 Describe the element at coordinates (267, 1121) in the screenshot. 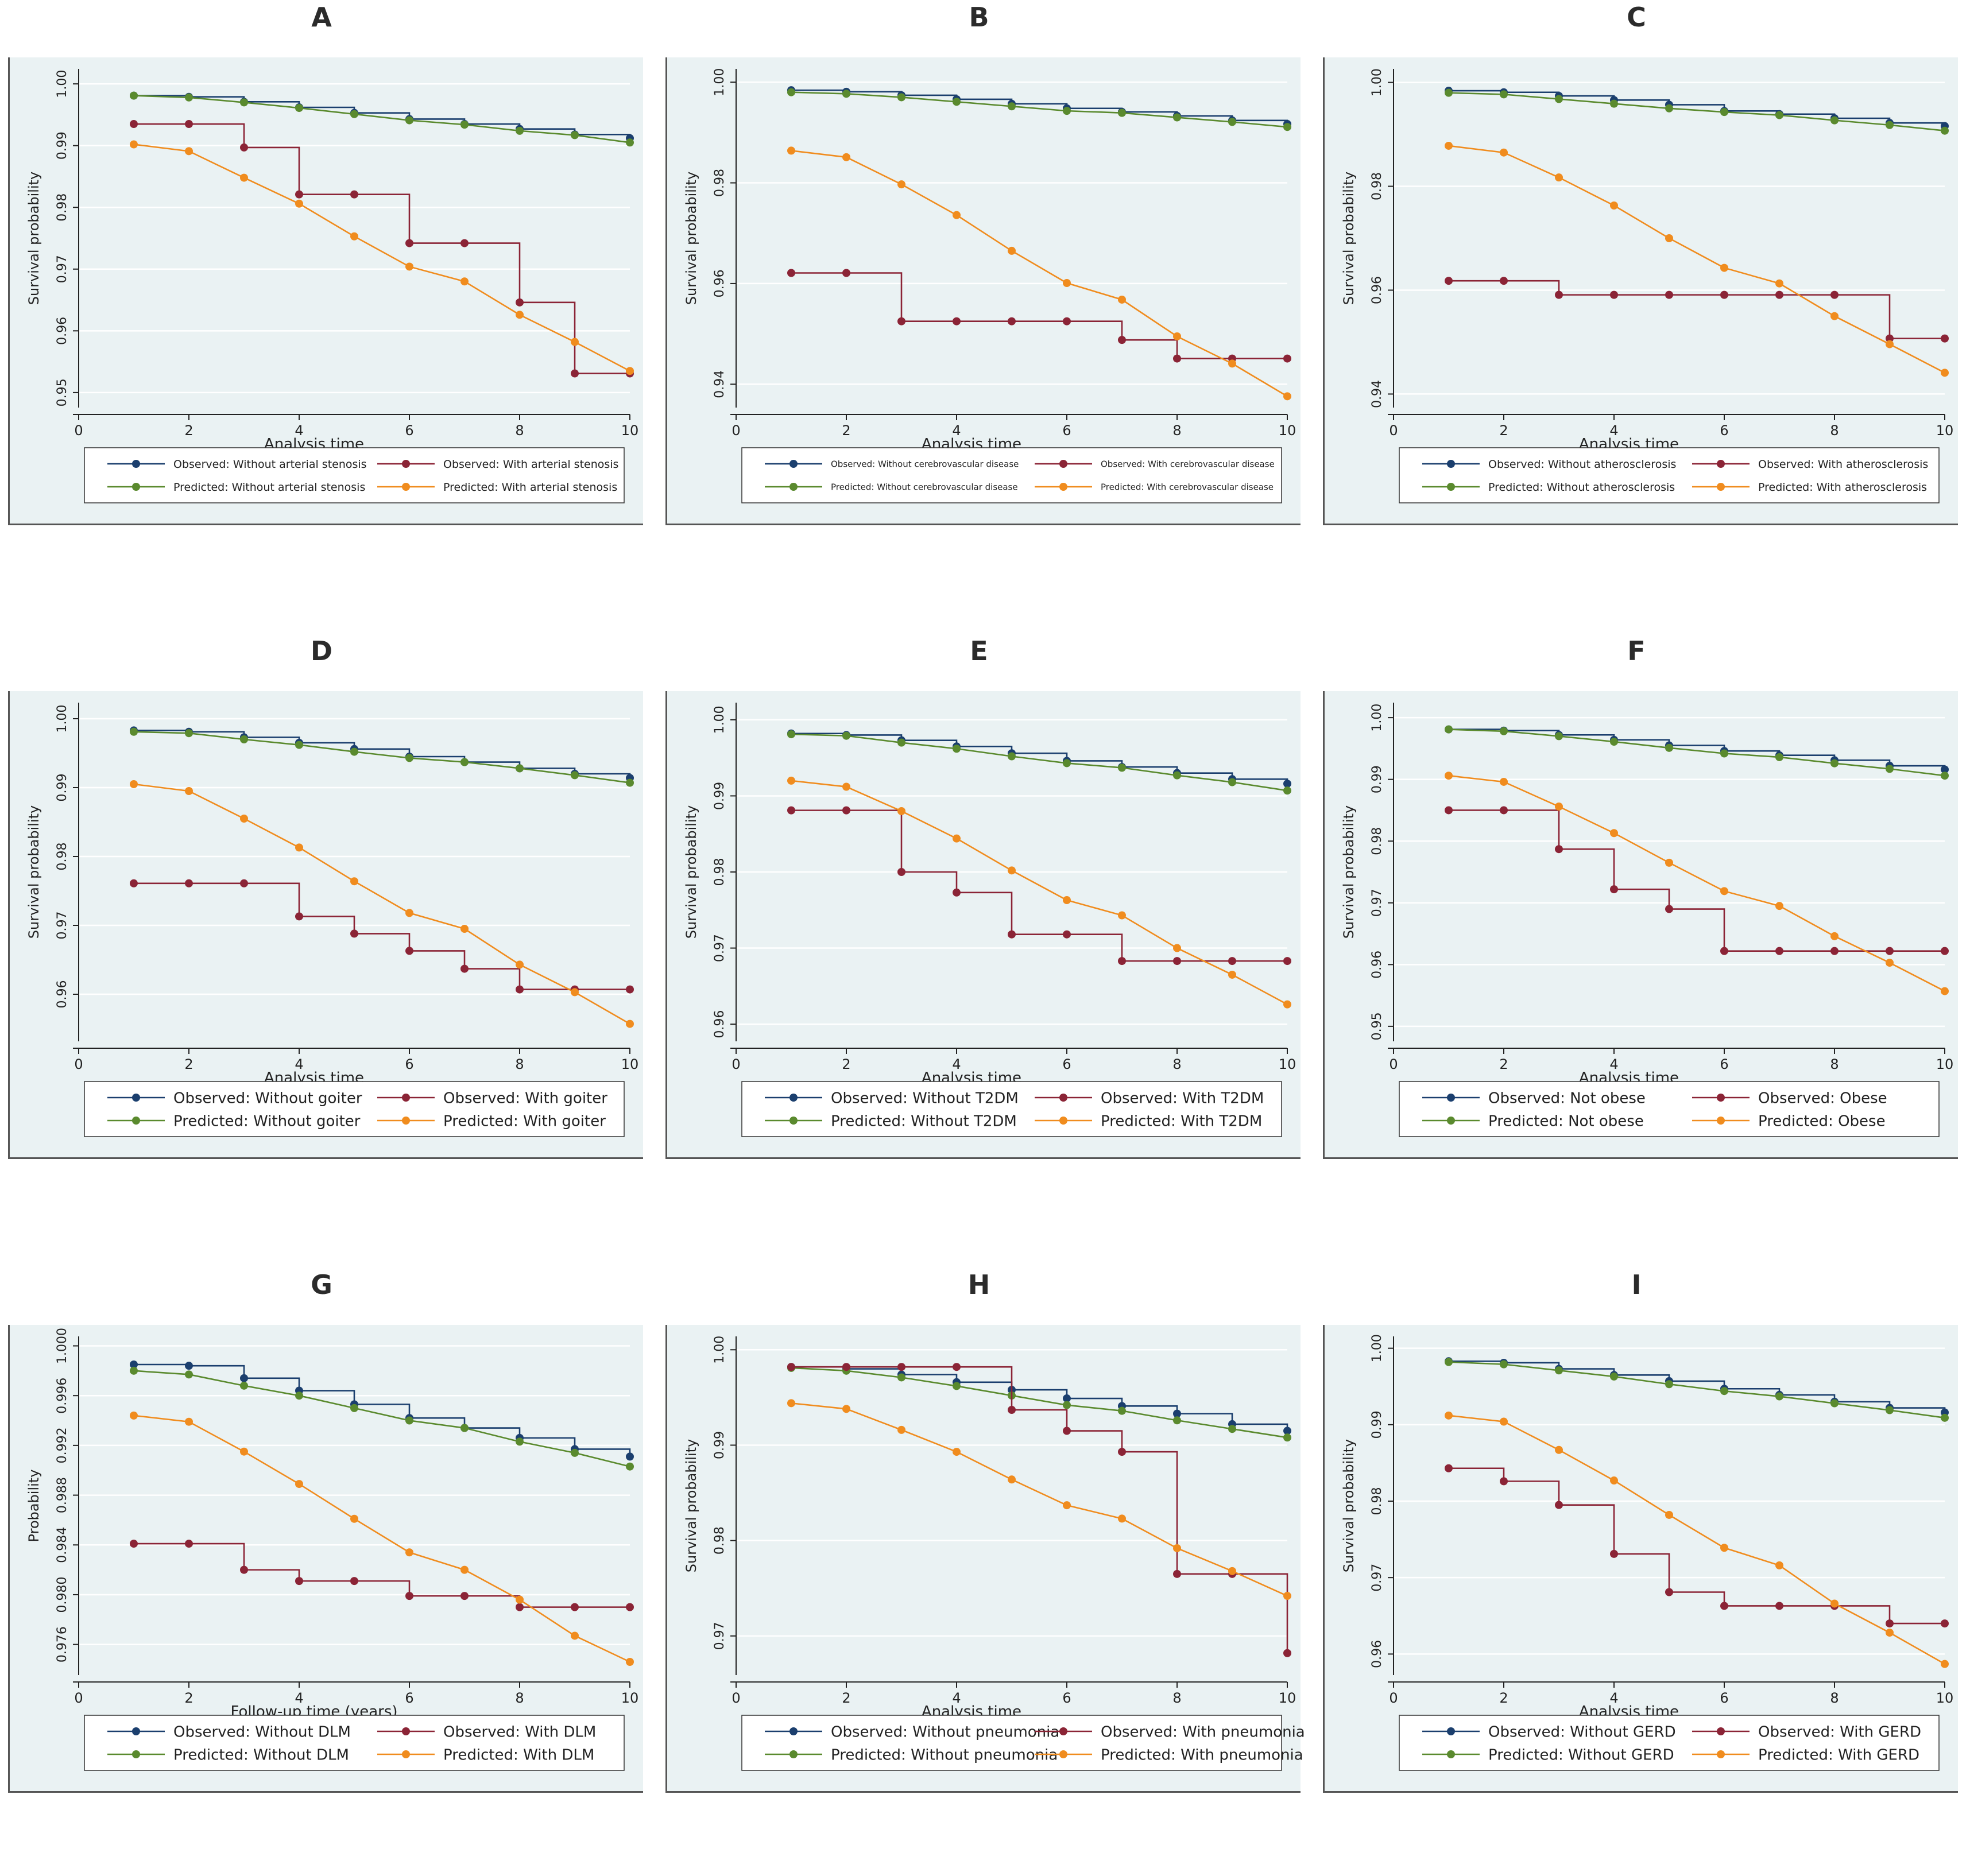

I see `legend-label: Predicted: Without goiter` at that location.